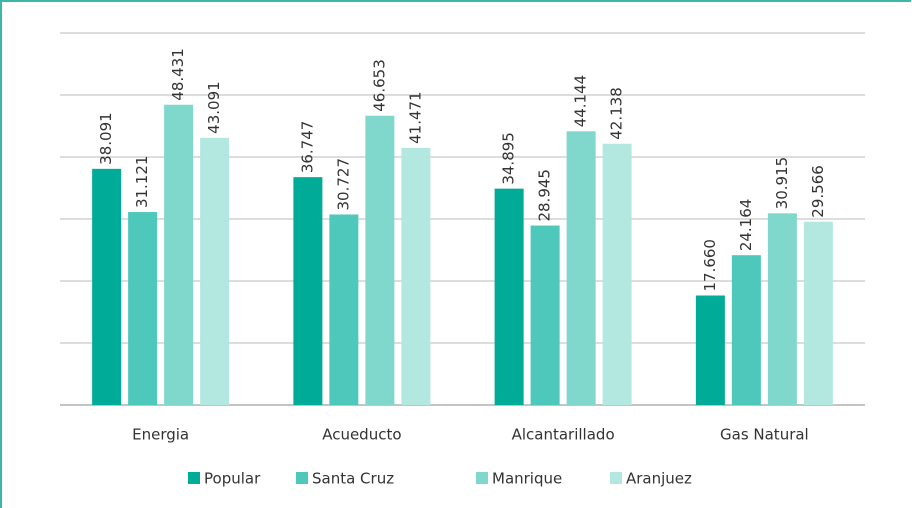 Image resolution: width=912 pixels, height=508 pixels. I want to click on x-tick-label: Energia, so click(160, 435).